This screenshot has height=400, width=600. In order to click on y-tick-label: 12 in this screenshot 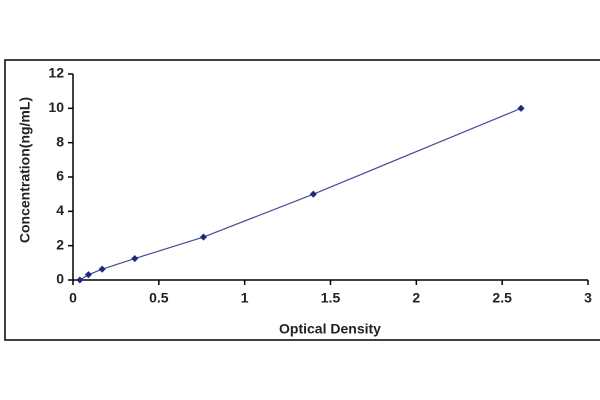, I will do `click(56, 73)`.